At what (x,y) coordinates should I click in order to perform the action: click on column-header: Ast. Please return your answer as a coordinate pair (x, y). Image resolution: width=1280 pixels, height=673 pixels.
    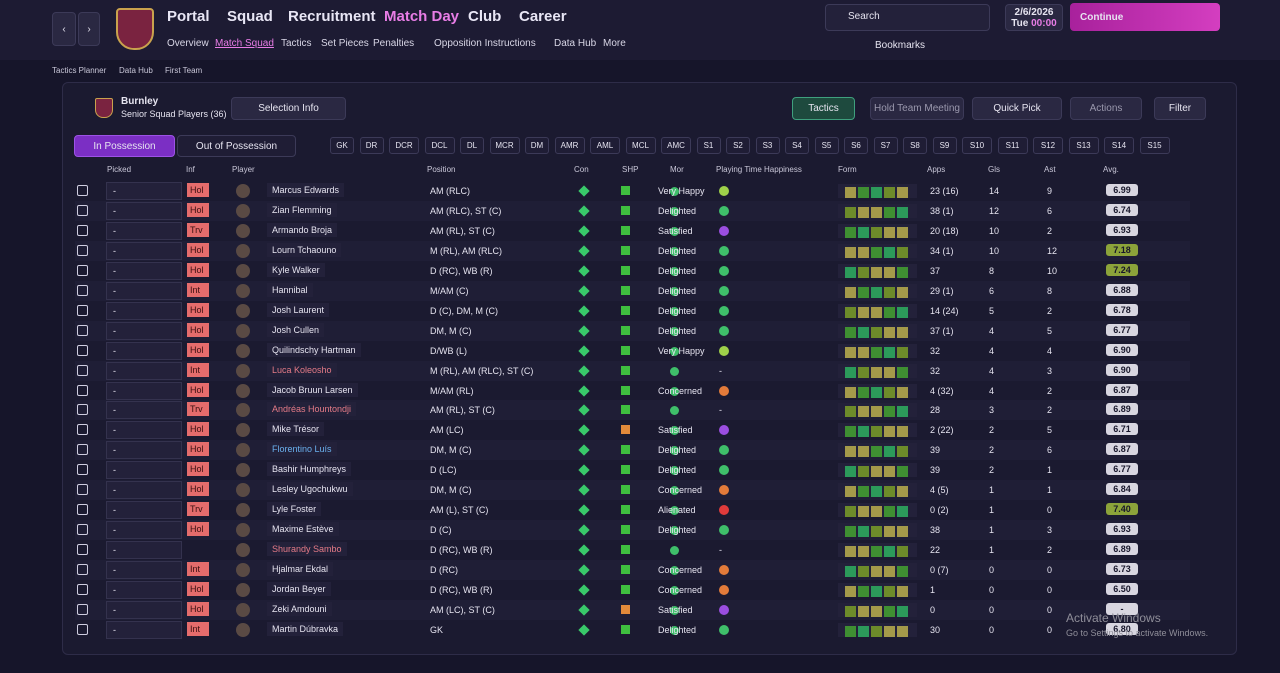
    Looking at the image, I should click on (1050, 169).